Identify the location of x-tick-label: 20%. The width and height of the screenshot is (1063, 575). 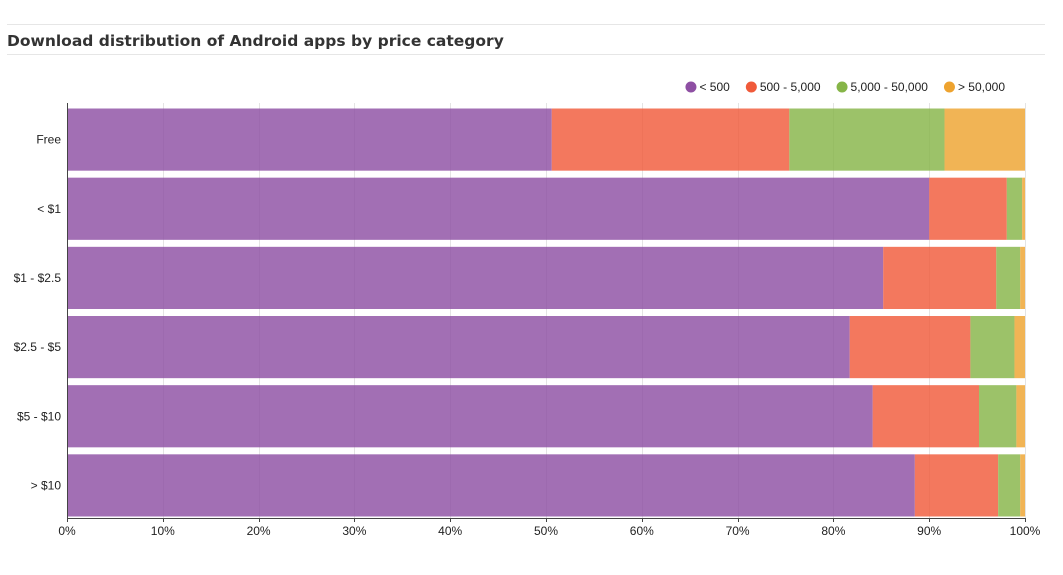
(259, 531).